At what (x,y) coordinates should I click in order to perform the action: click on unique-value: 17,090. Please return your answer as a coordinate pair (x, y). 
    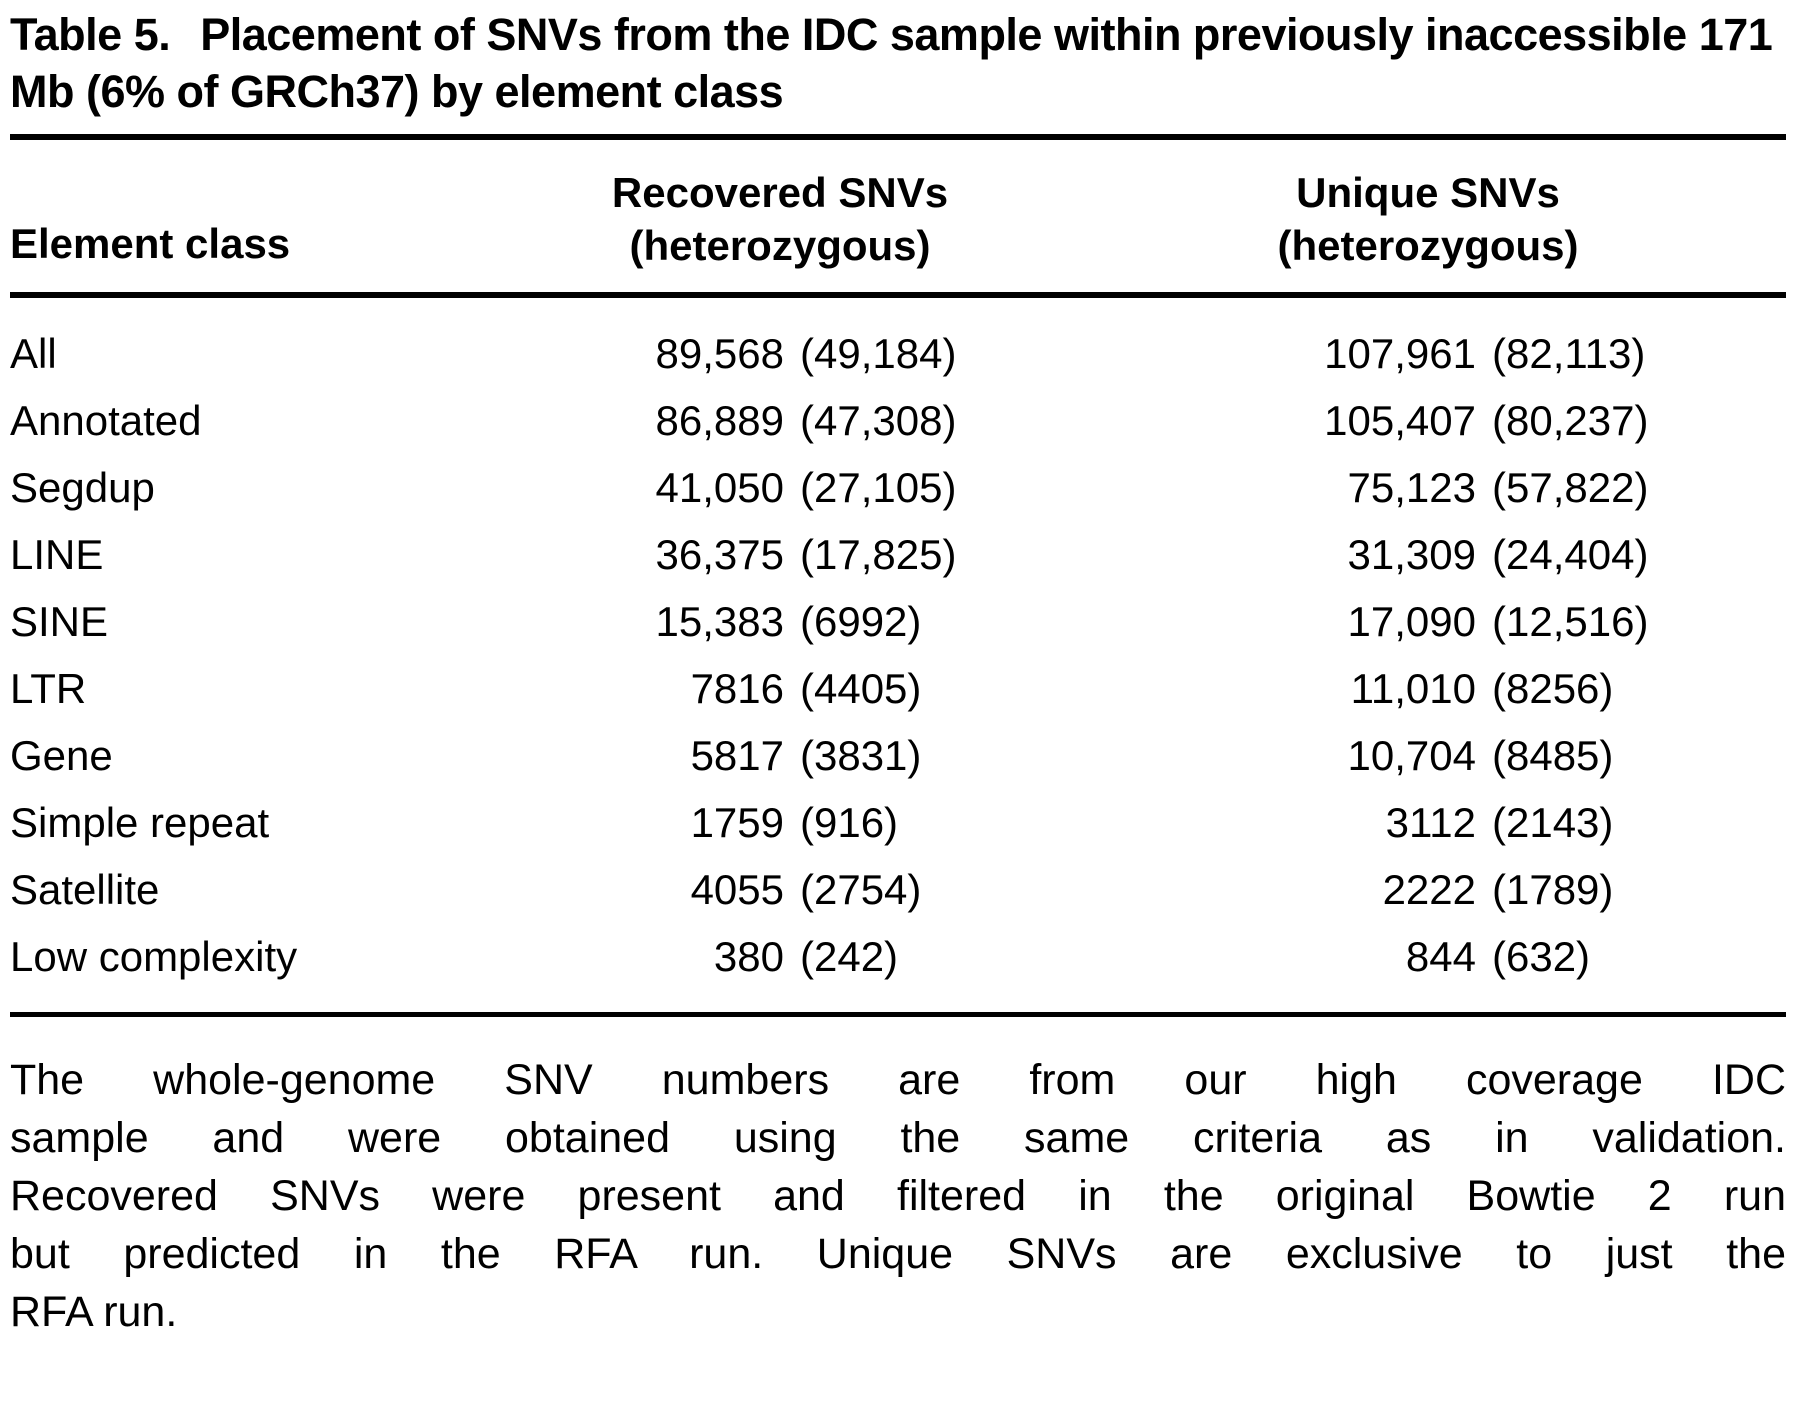
    Looking at the image, I should click on (1411, 621).